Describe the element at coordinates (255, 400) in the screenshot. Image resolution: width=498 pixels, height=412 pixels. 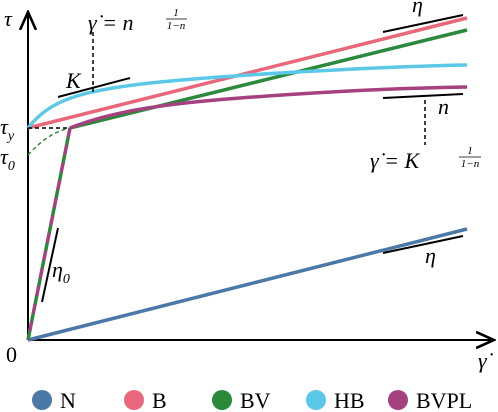
I see `legend-label: BV` at that location.